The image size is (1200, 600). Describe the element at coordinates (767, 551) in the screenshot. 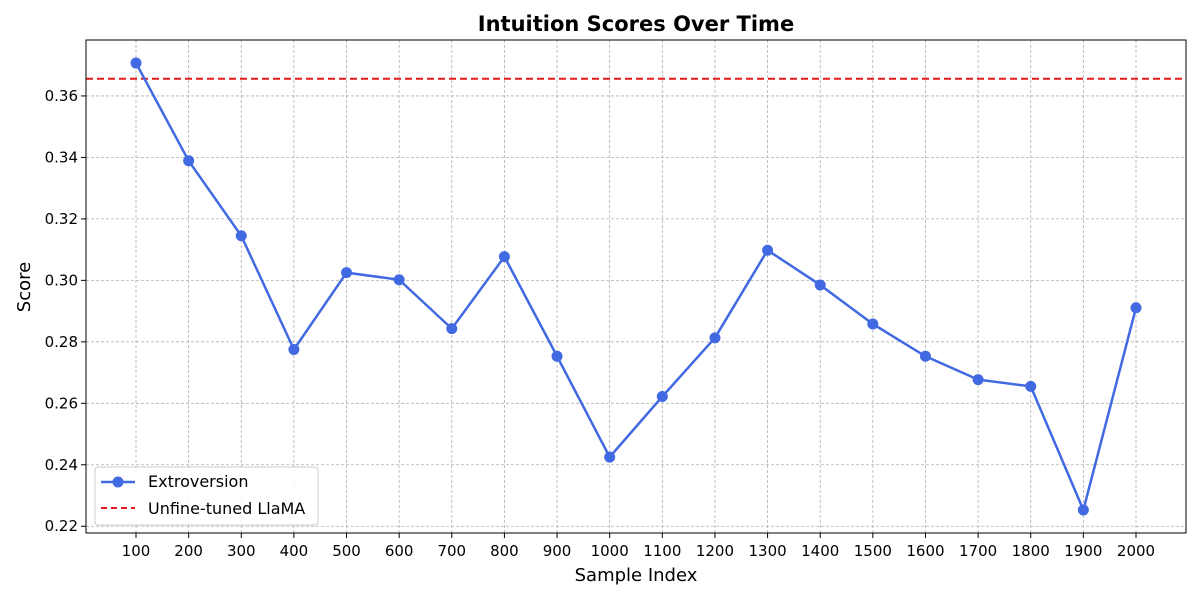

I see `x-tick-label: 1300` at that location.